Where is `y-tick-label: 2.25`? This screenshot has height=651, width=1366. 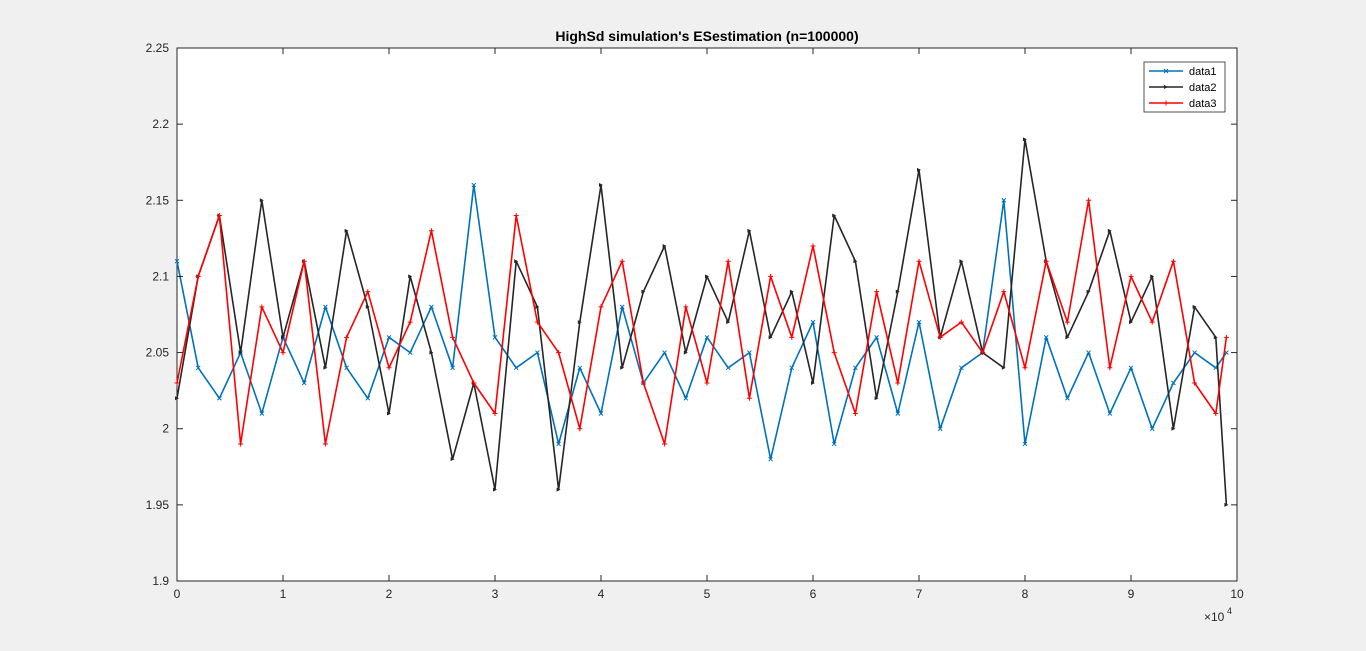
y-tick-label: 2.25 is located at coordinates (158, 48).